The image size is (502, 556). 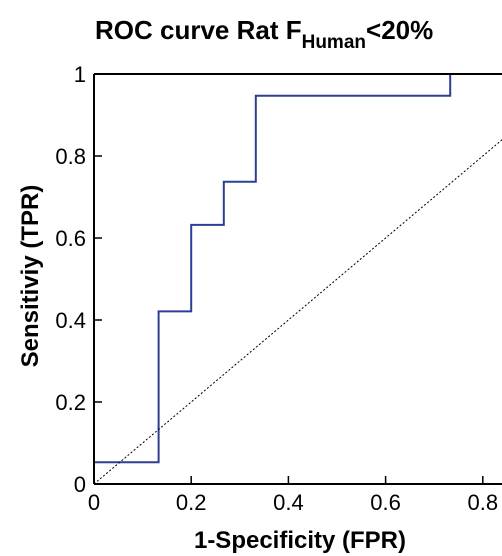 What do you see at coordinates (198, 30) in the screenshot?
I see `chart-title-prefix: ROC curve Rat F` at bounding box center [198, 30].